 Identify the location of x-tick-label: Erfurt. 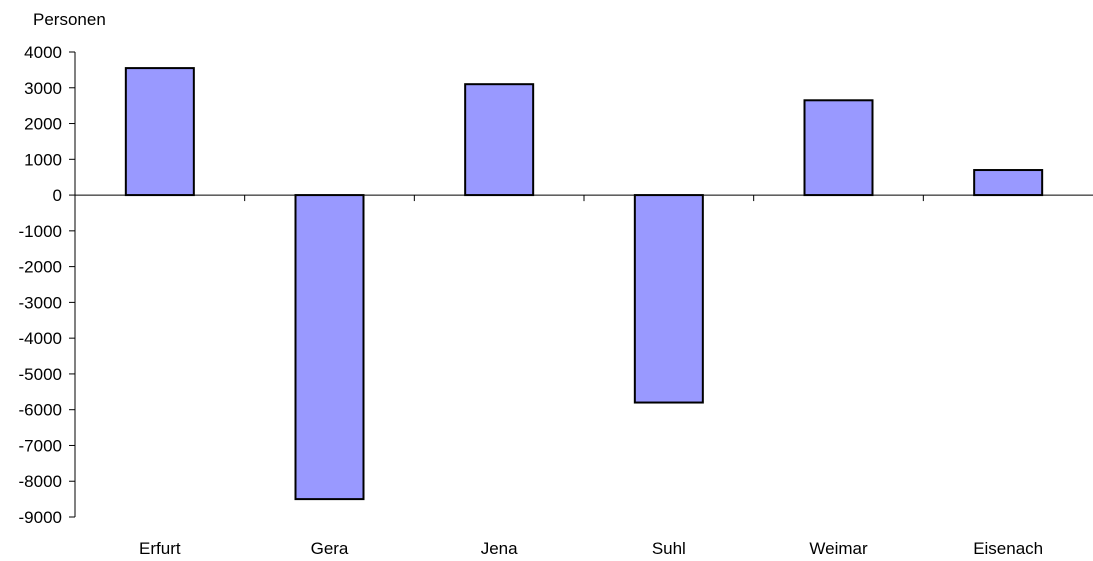
(160, 548).